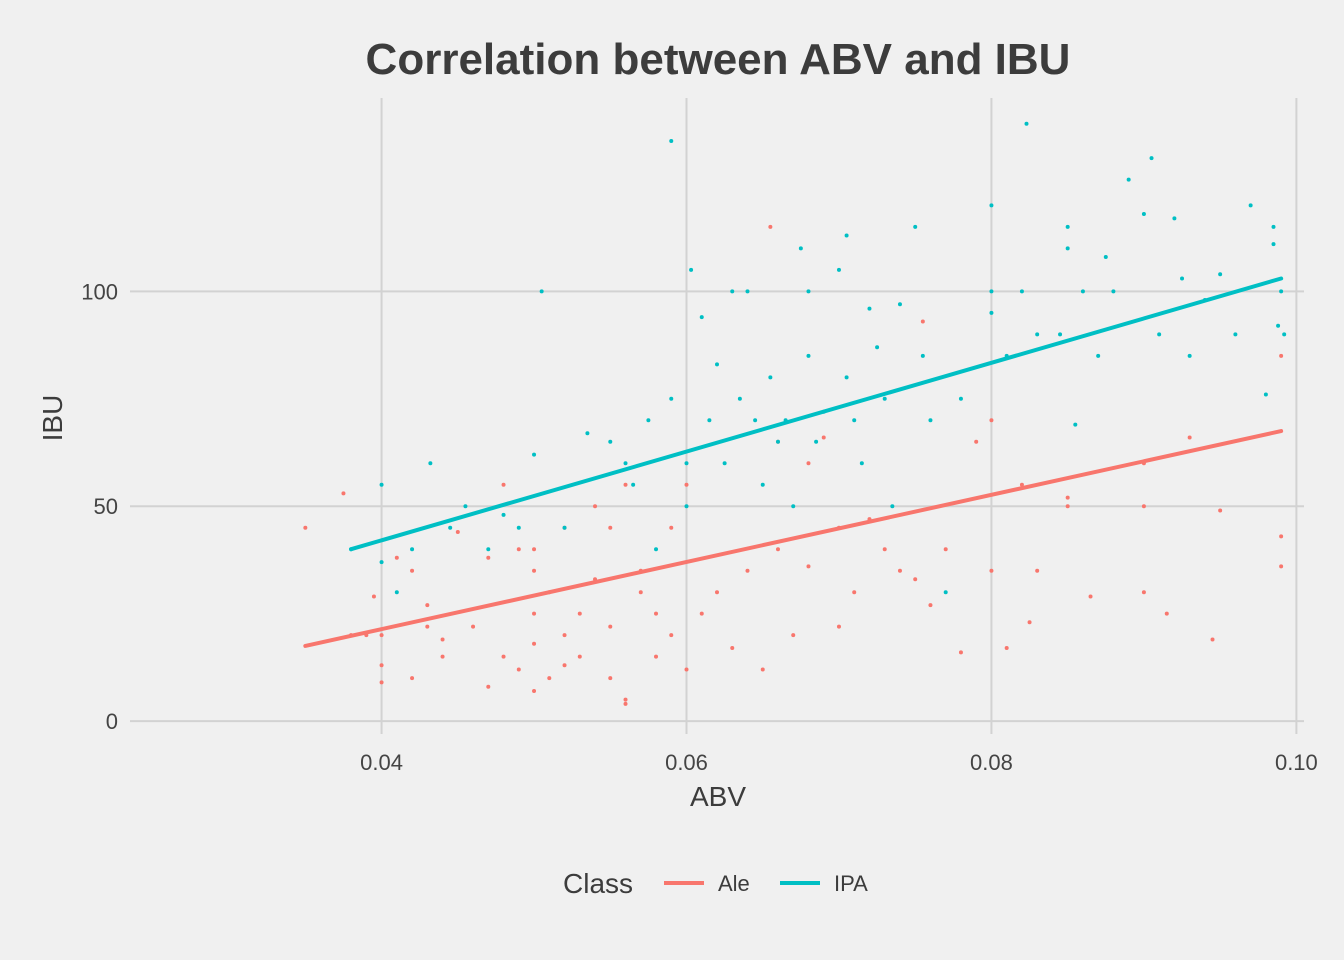 The width and height of the screenshot is (1344, 960). Describe the element at coordinates (686, 762) in the screenshot. I see `x-tick-label: 0.06` at that location.